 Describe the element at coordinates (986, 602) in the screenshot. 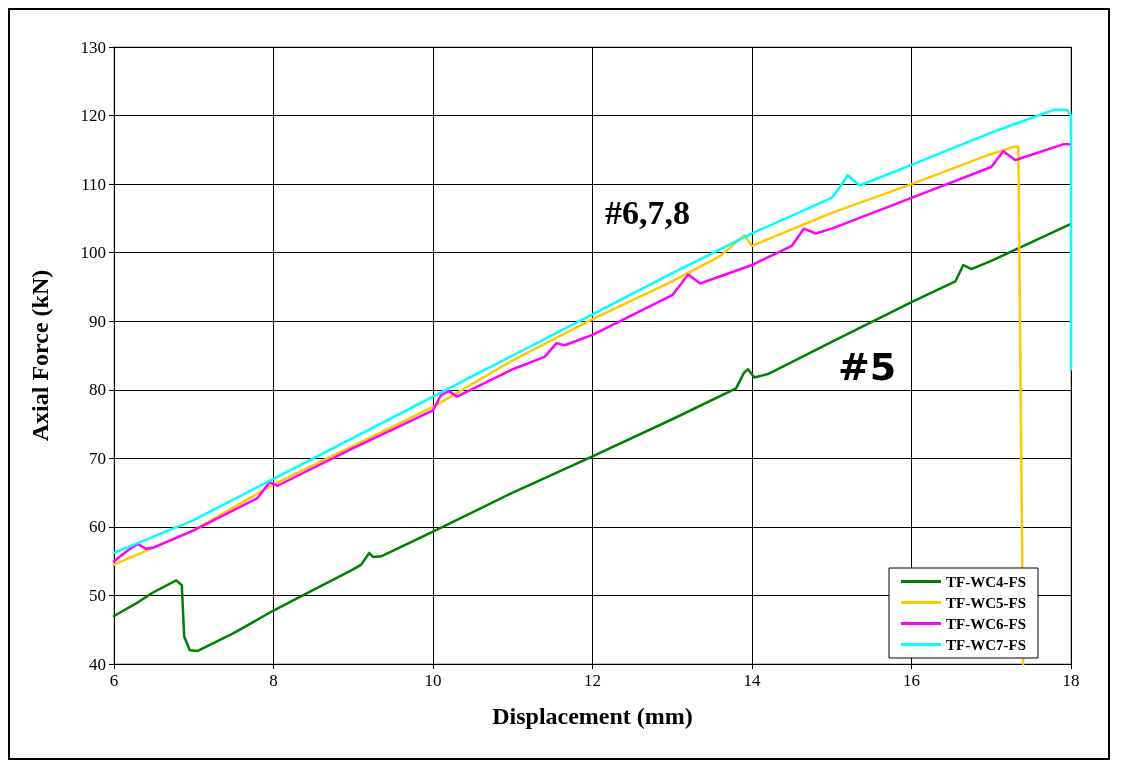

I see `legend-label: TF-WC5-FS` at that location.